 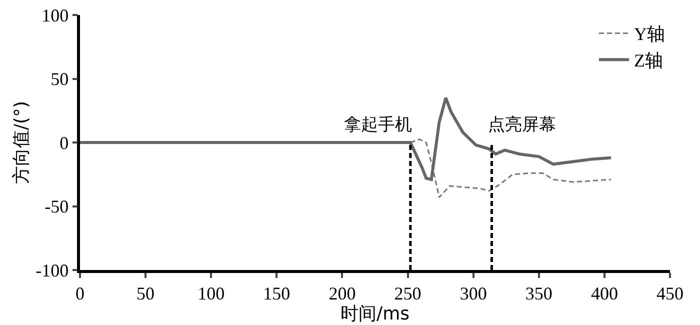 I want to click on x-tick-label: 350, so click(x=538, y=293).